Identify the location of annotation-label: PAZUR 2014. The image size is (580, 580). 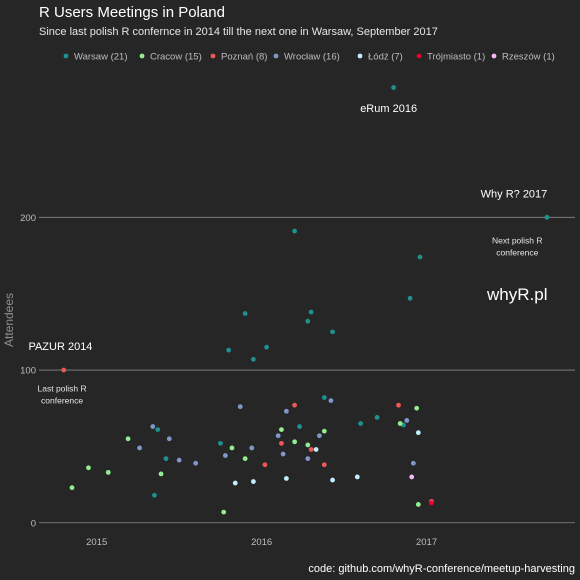
(60, 347).